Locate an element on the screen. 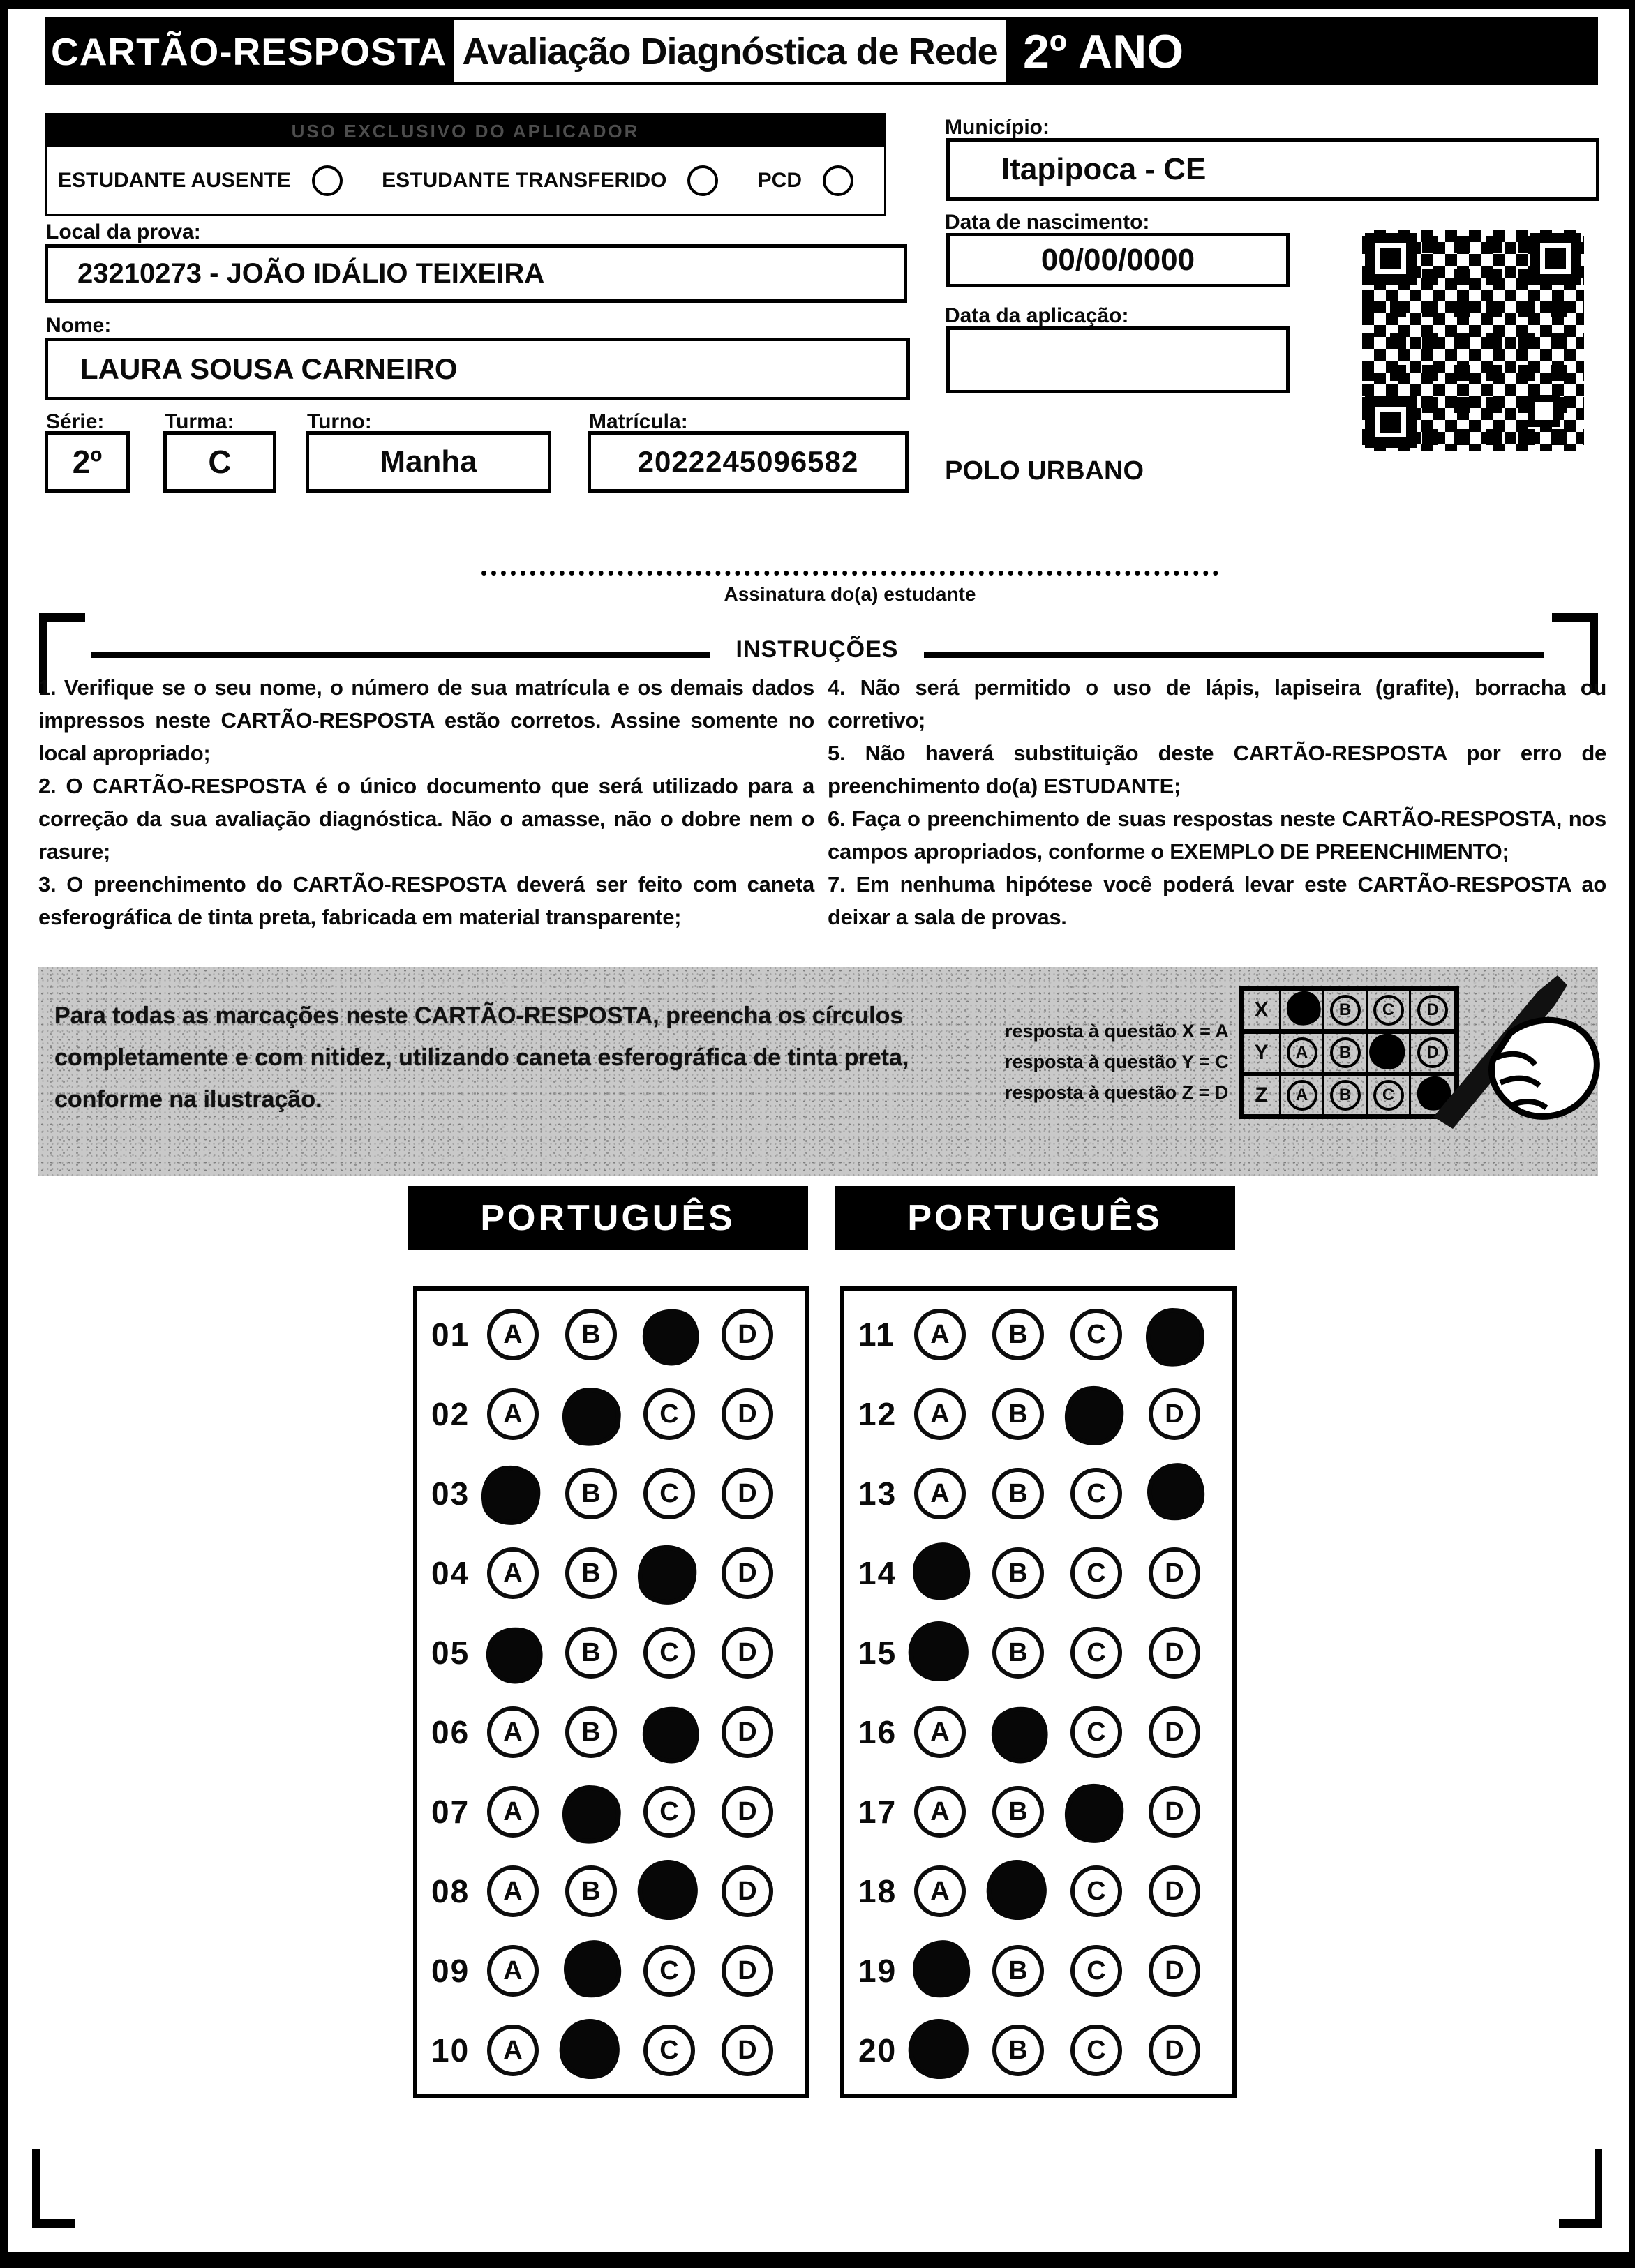 This screenshot has width=1635, height=2268. answer-bubble-01-D: D is located at coordinates (747, 1334).